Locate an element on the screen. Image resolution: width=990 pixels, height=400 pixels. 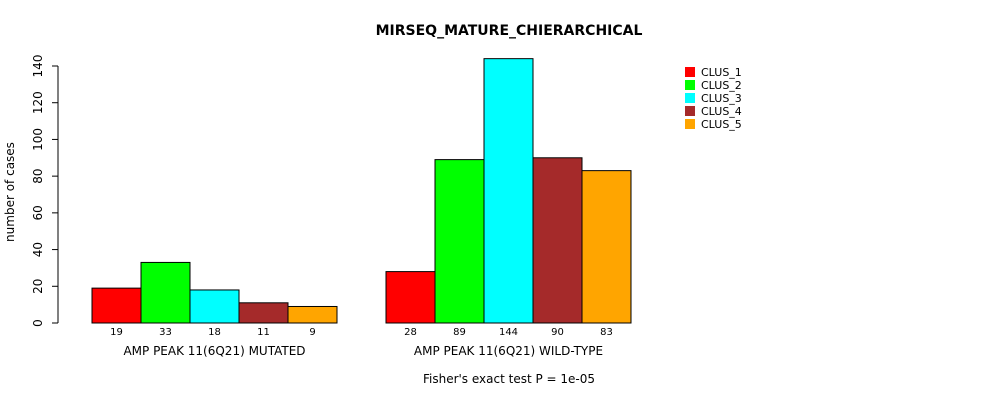
legend-label-clus-5: CLUS_5 is located at coordinates (721, 124).